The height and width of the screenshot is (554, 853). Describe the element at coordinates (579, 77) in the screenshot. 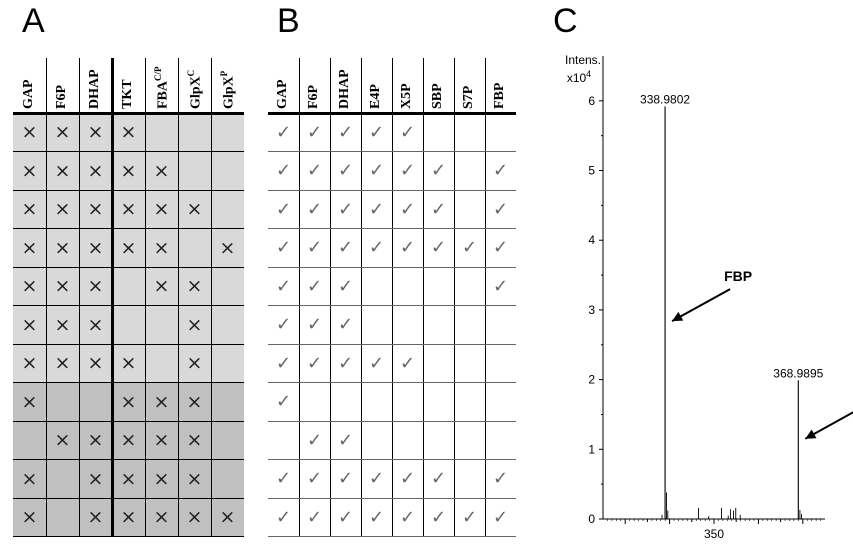

I see `y-axis-unit: x104` at that location.